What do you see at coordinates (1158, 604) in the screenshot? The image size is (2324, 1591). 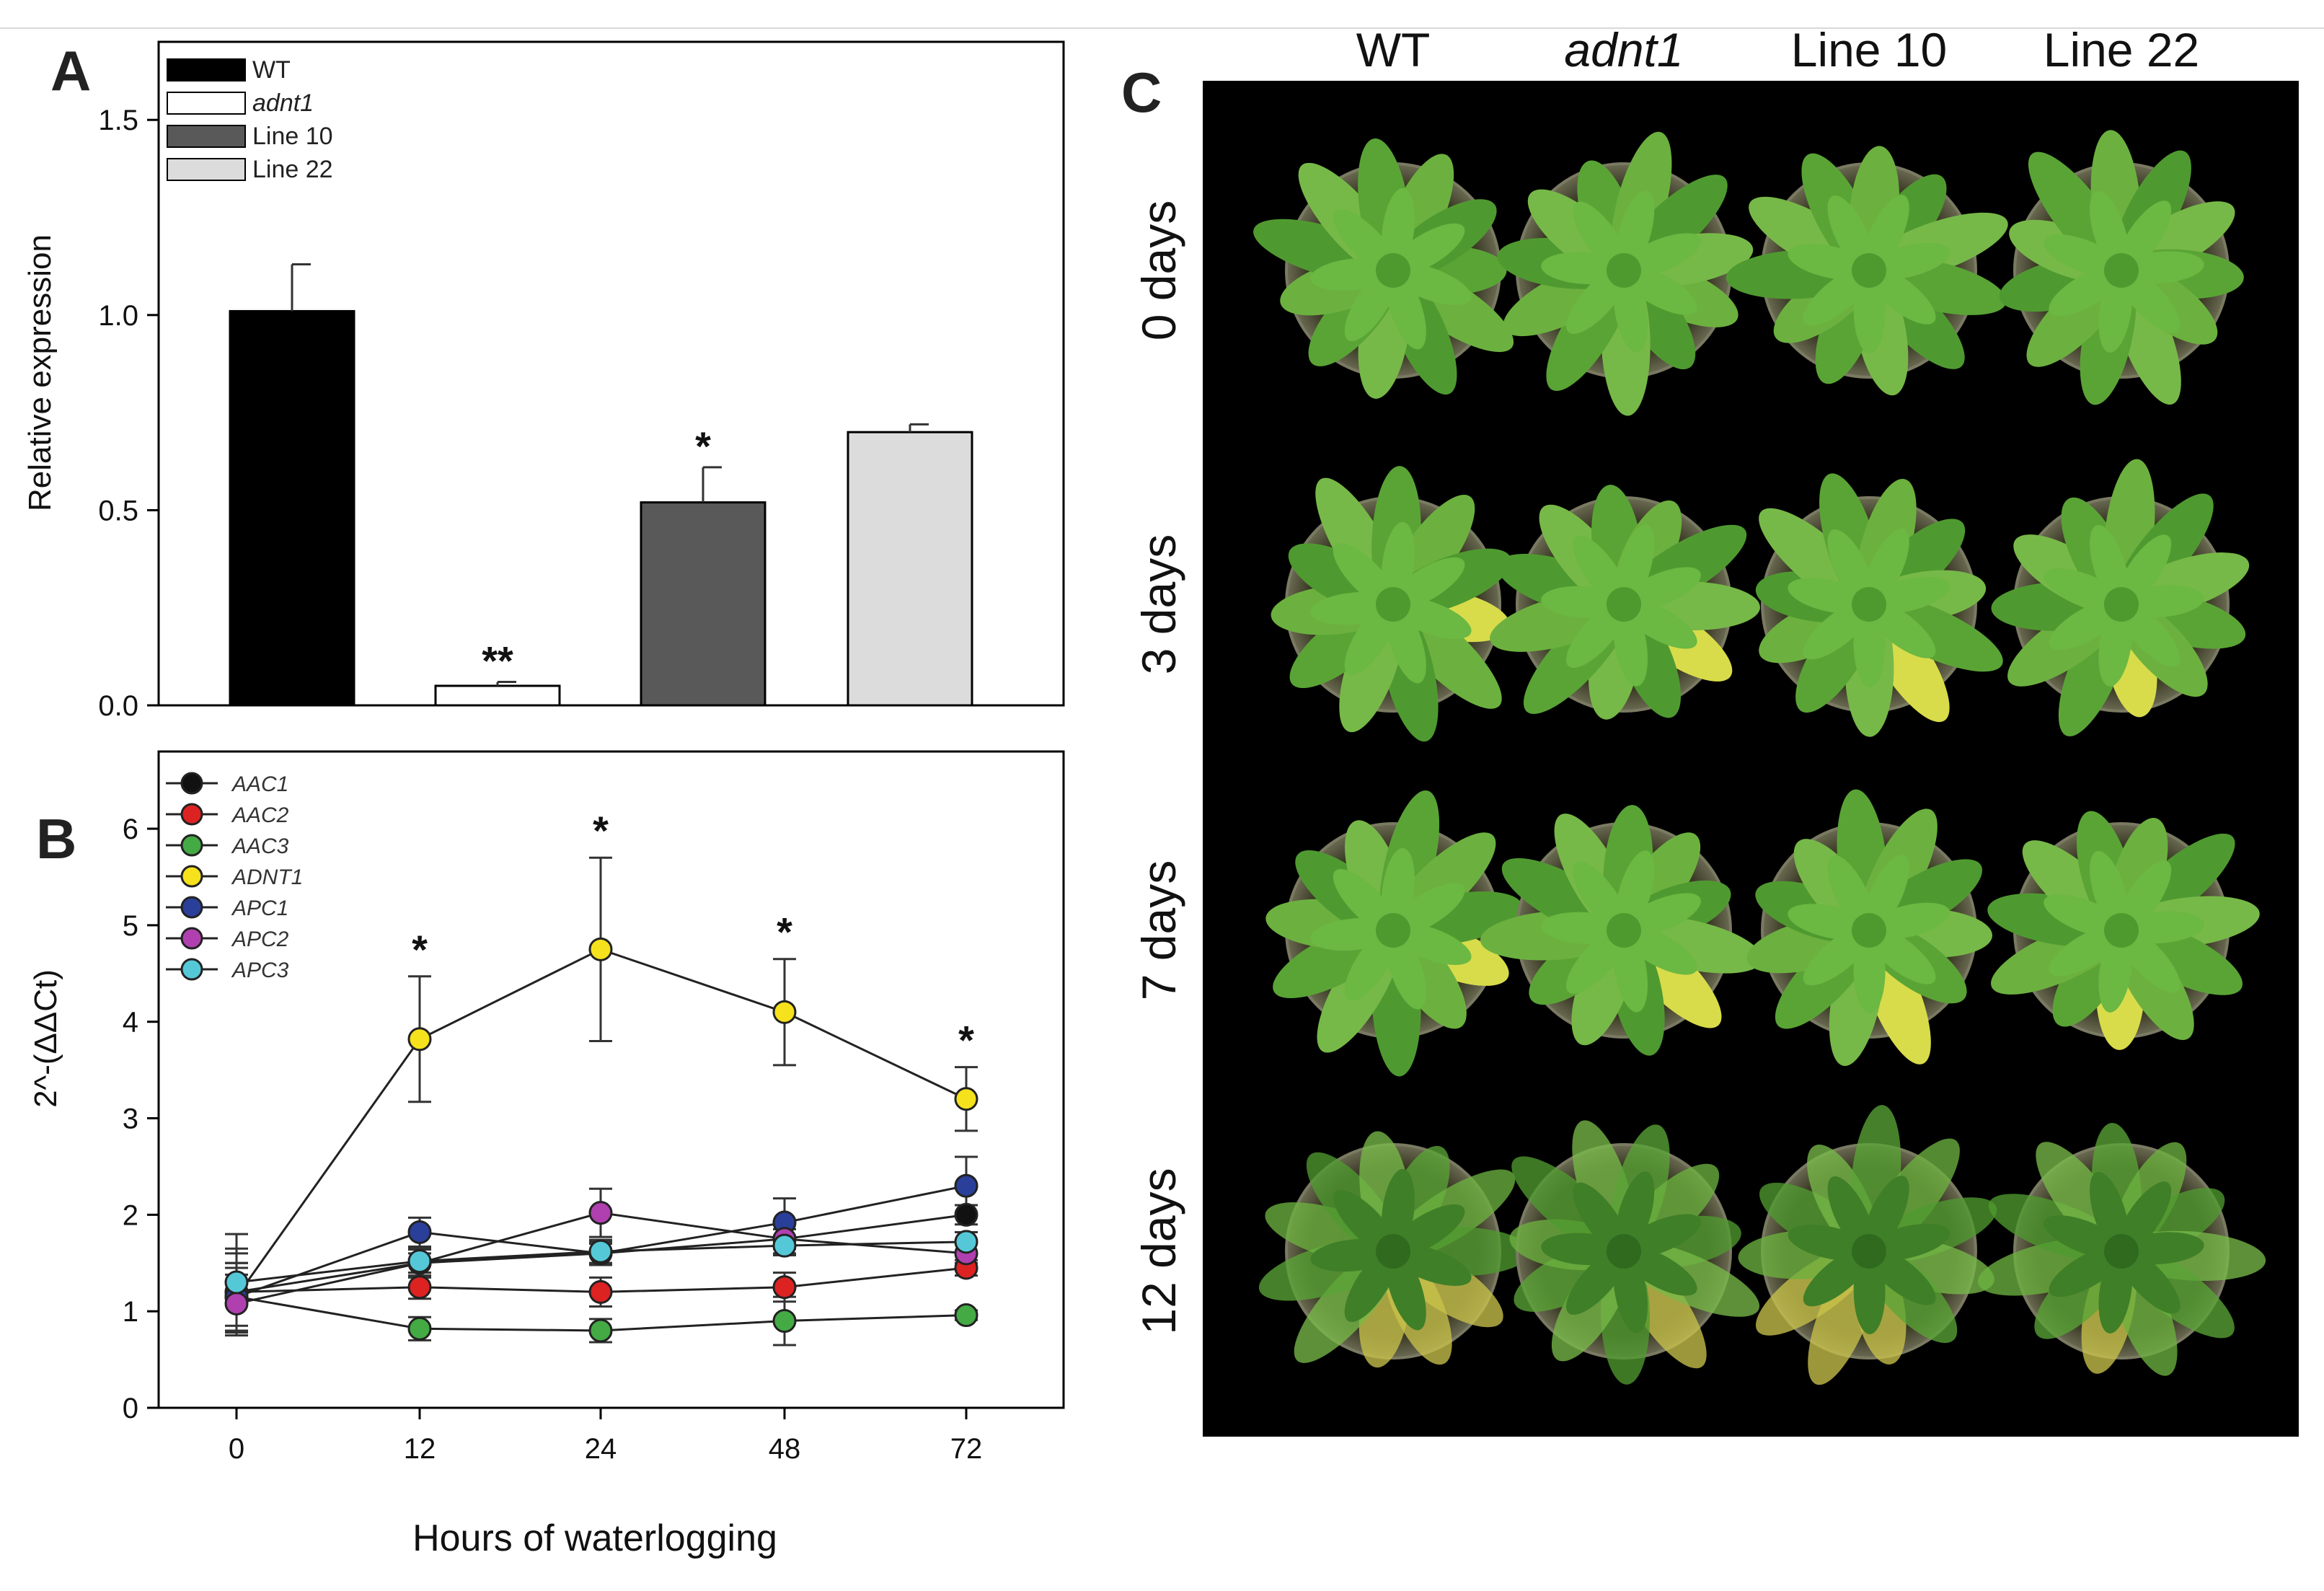 I see `photo-row-label: 3 days` at bounding box center [1158, 604].